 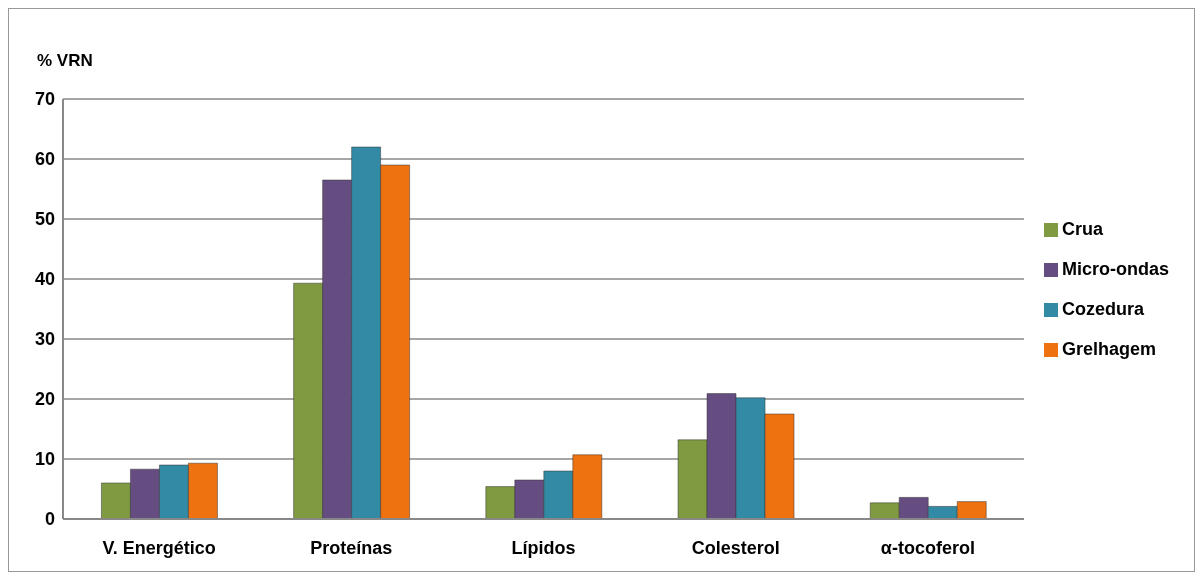 What do you see at coordinates (1115, 269) in the screenshot?
I see `legend-label: Micro-ondas` at bounding box center [1115, 269].